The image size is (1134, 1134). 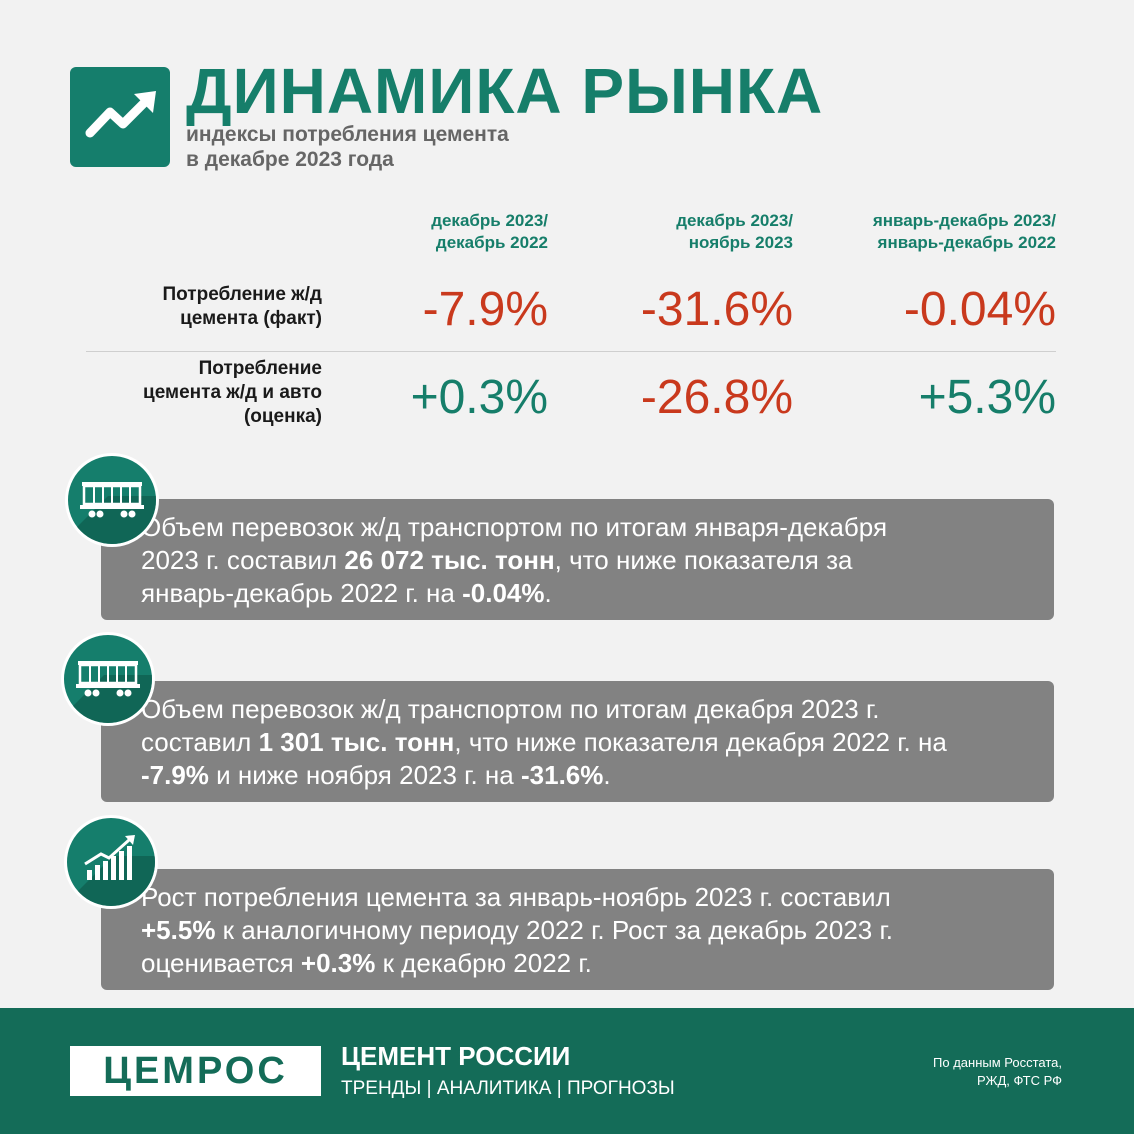 I want to click on highlight-value: +0.3%, so click(x=338, y=963).